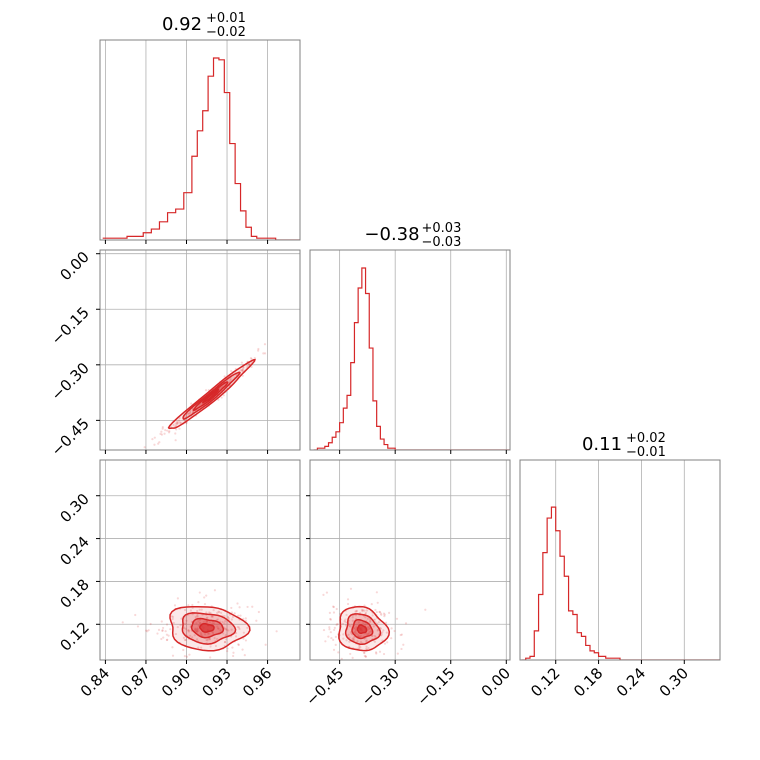 Image resolution: width=760 pixels, height=760 pixels. What do you see at coordinates (442, 228) in the screenshot?
I see `panel-title-plus: +0.03` at bounding box center [442, 228].